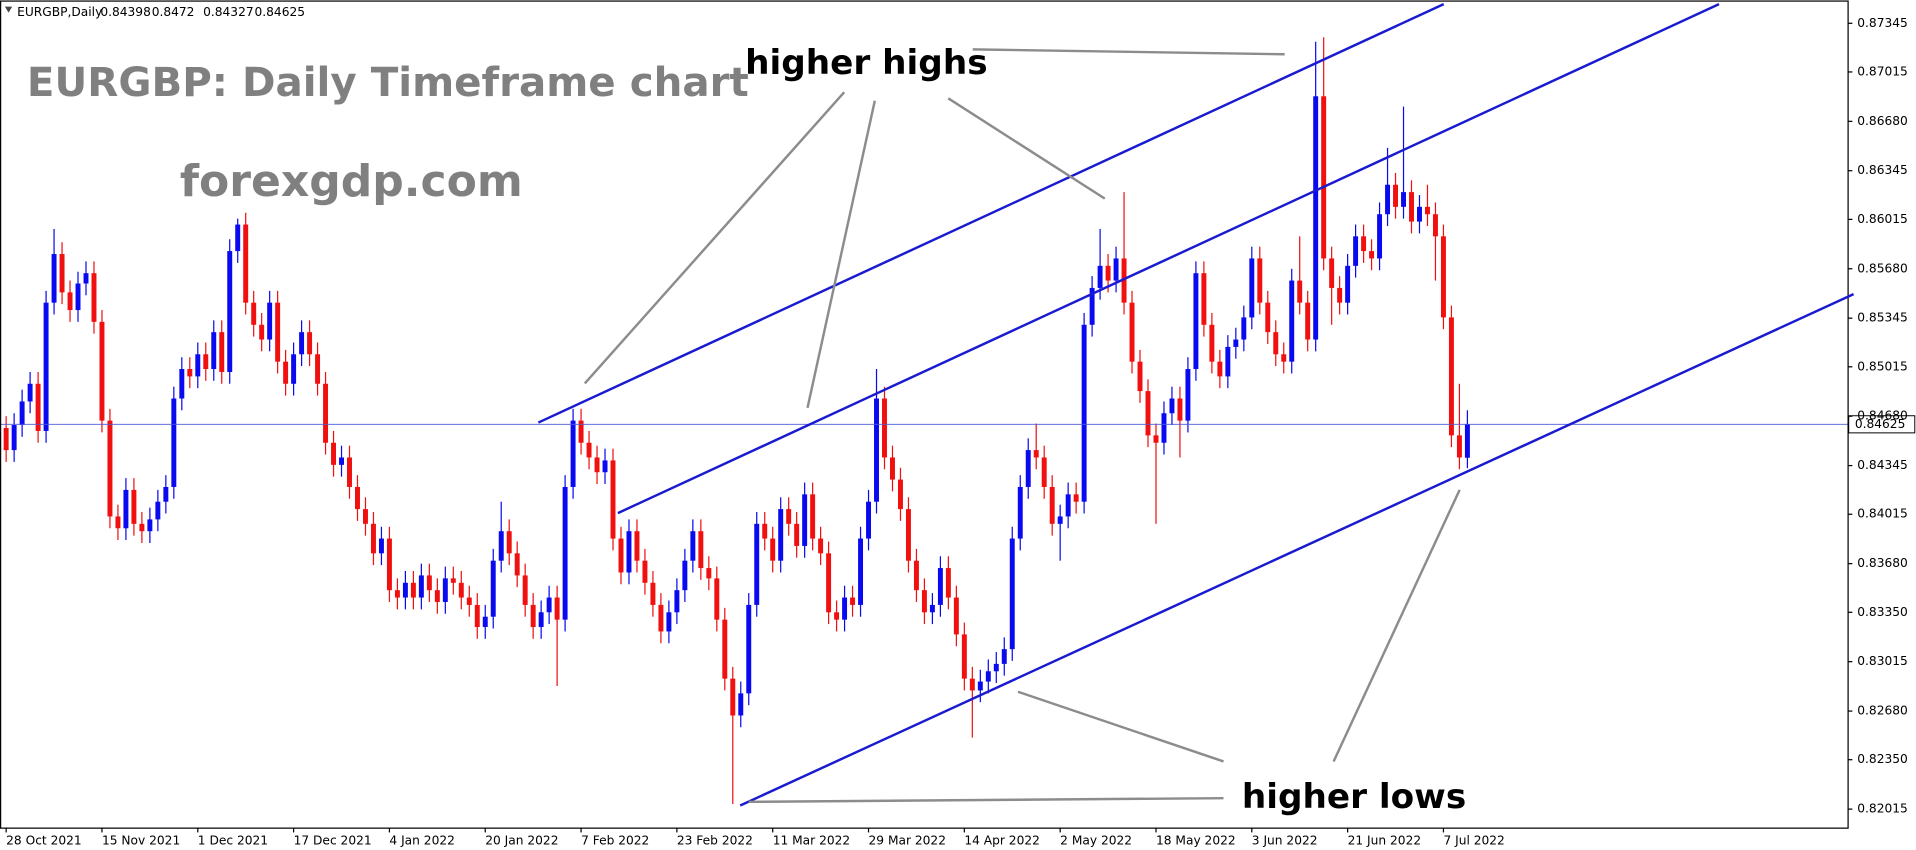  What do you see at coordinates (811, 841) in the screenshot?
I see `x-tick-label: 11 Mar 2022` at bounding box center [811, 841].